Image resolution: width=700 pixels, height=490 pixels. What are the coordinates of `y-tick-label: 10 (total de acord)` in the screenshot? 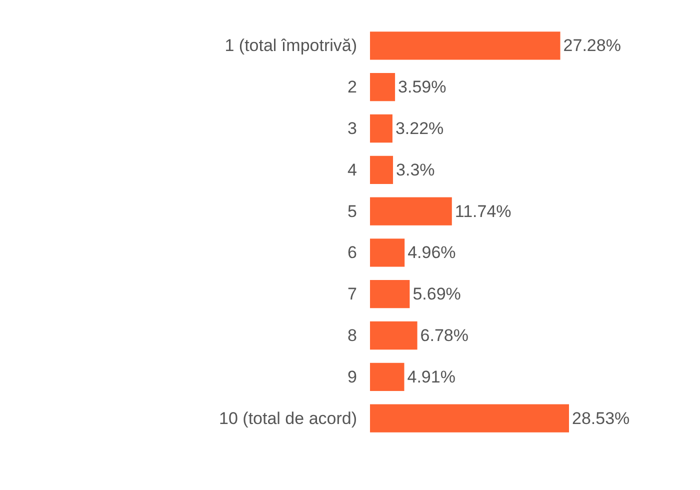 It's located at (288, 418).